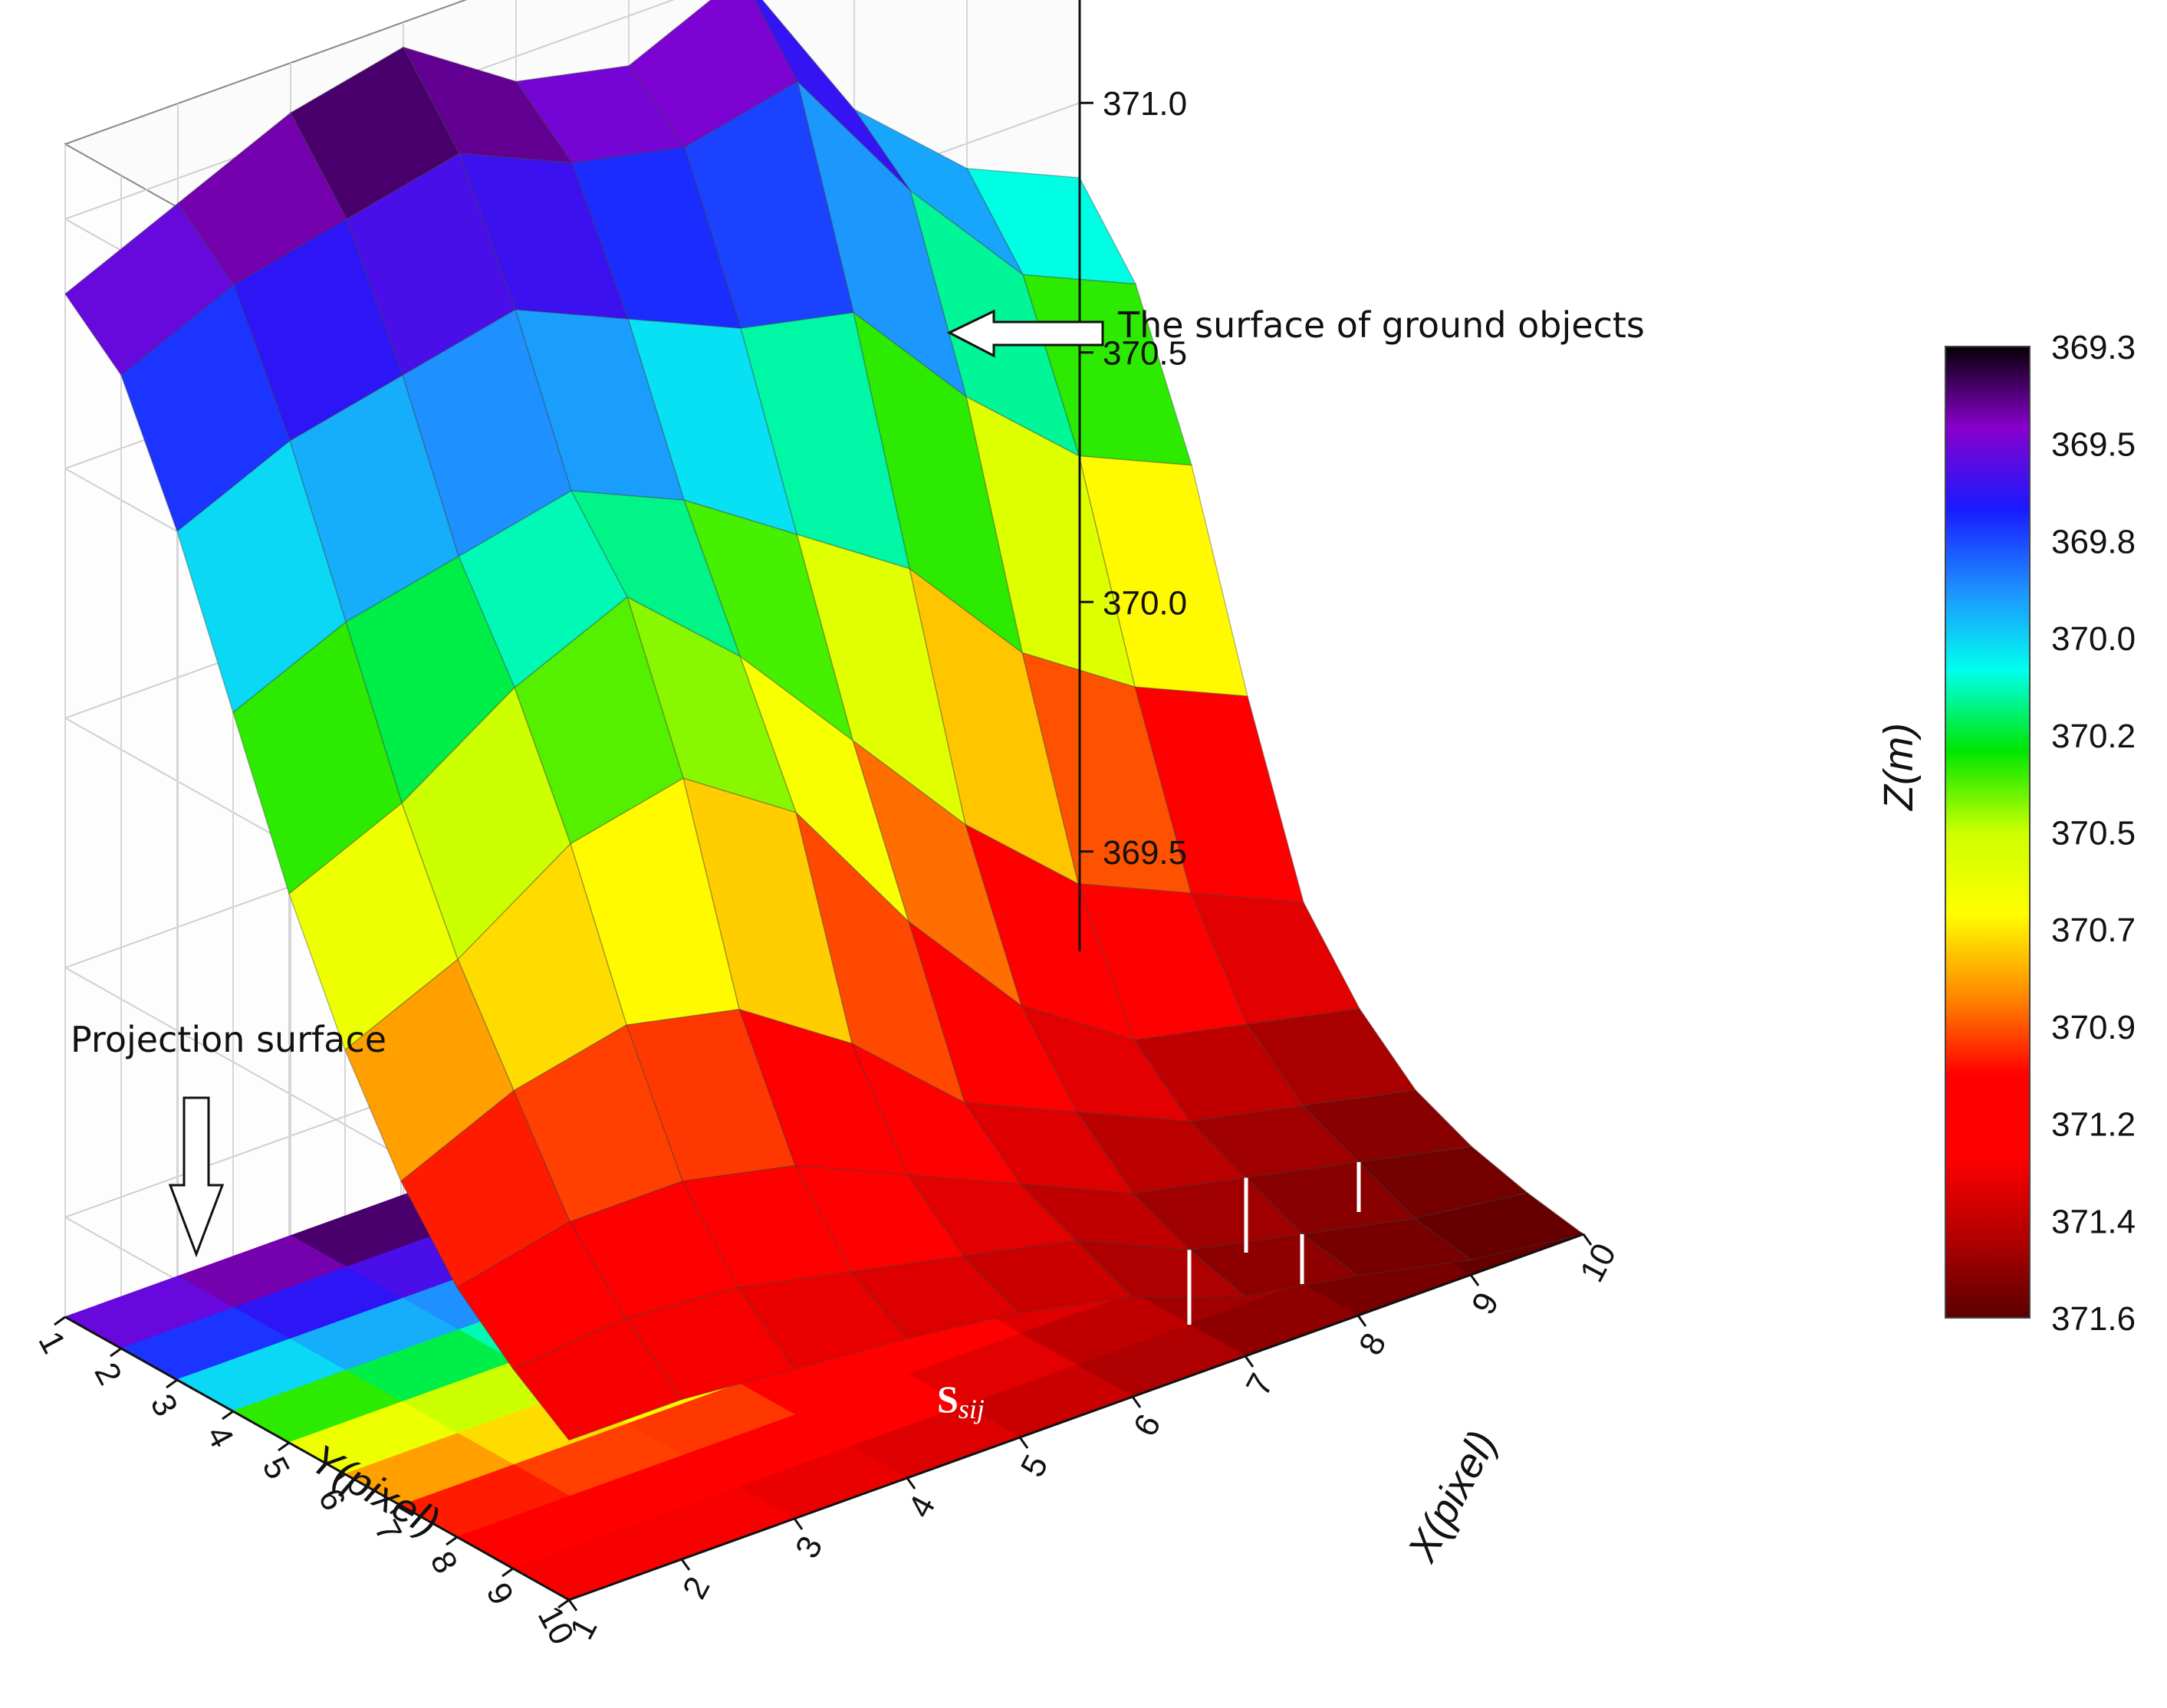 The width and height of the screenshot is (2167, 1708). I want to click on x-tick-label: 5, so click(1035, 1466).